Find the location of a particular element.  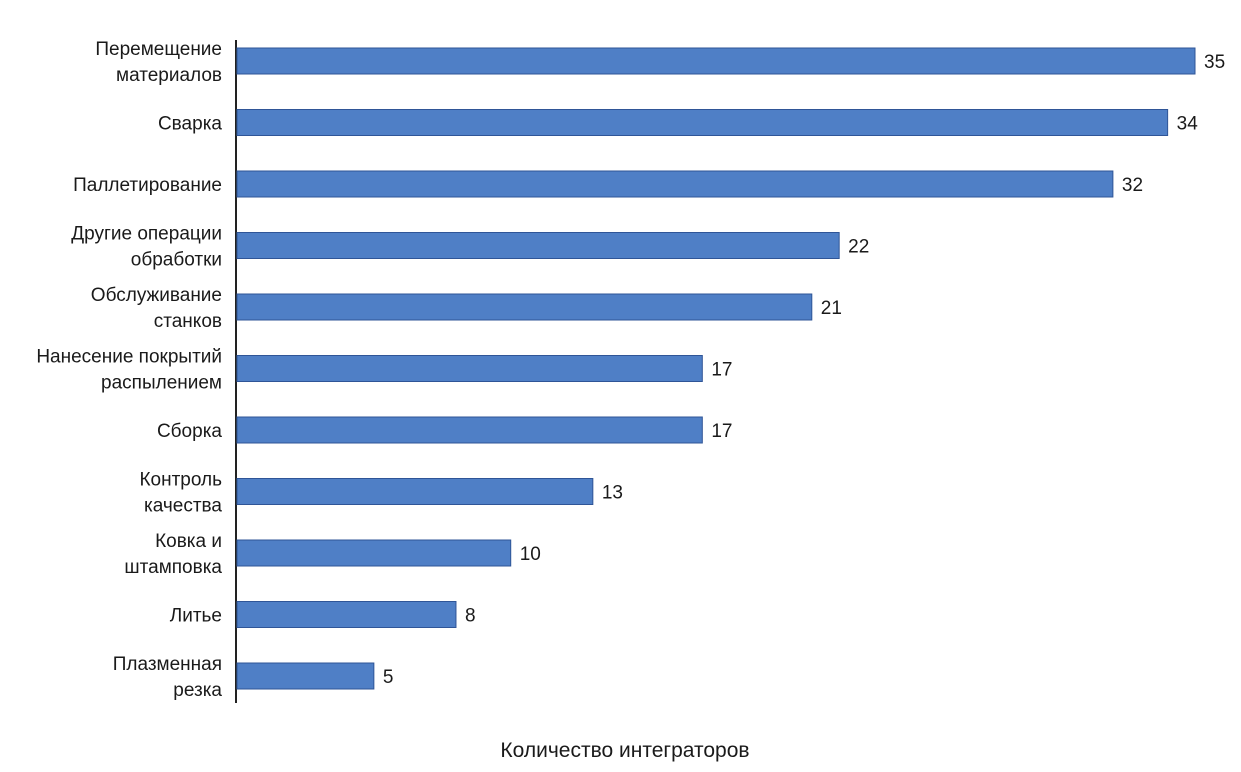

category-label: Нанесение покрытий is located at coordinates (129, 357).